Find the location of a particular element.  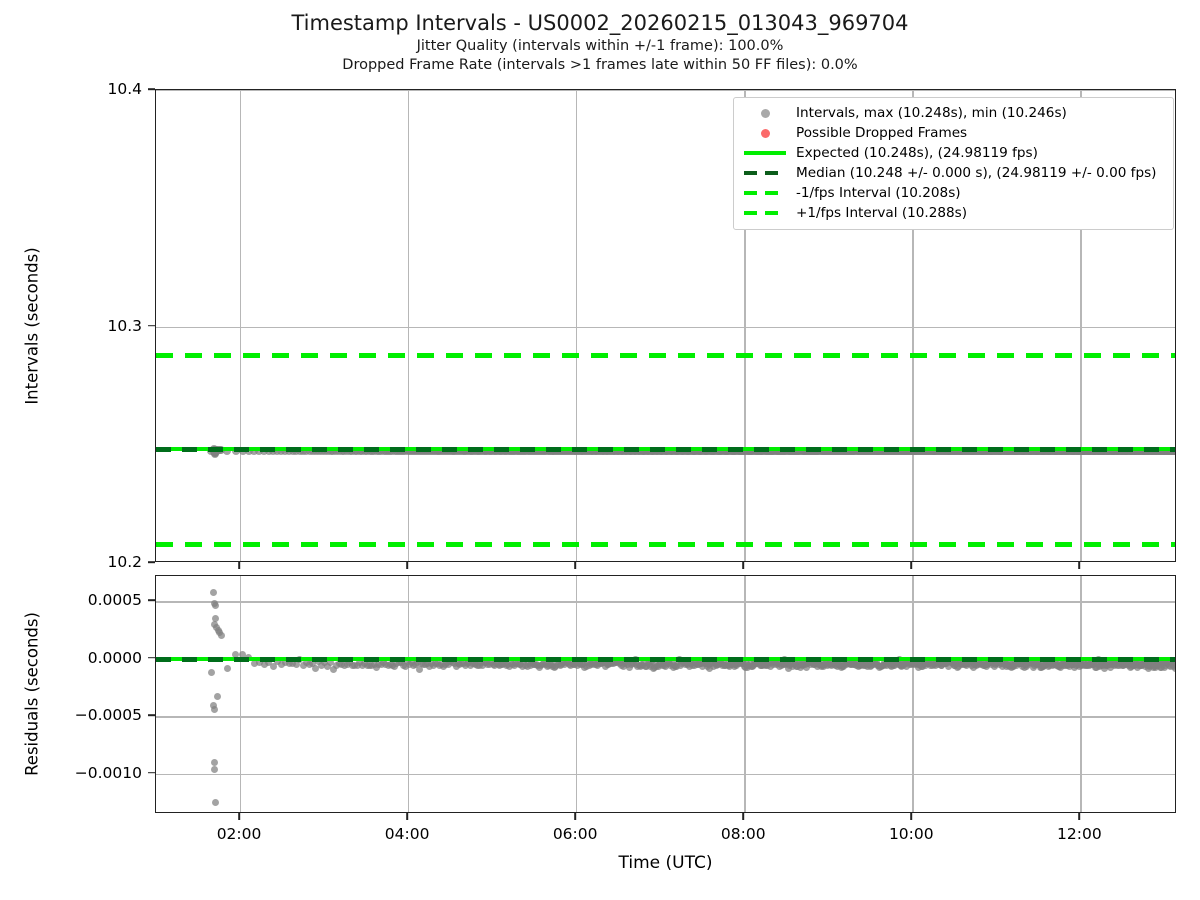

x-axis-title: Time (UTC) is located at coordinates (665, 863).